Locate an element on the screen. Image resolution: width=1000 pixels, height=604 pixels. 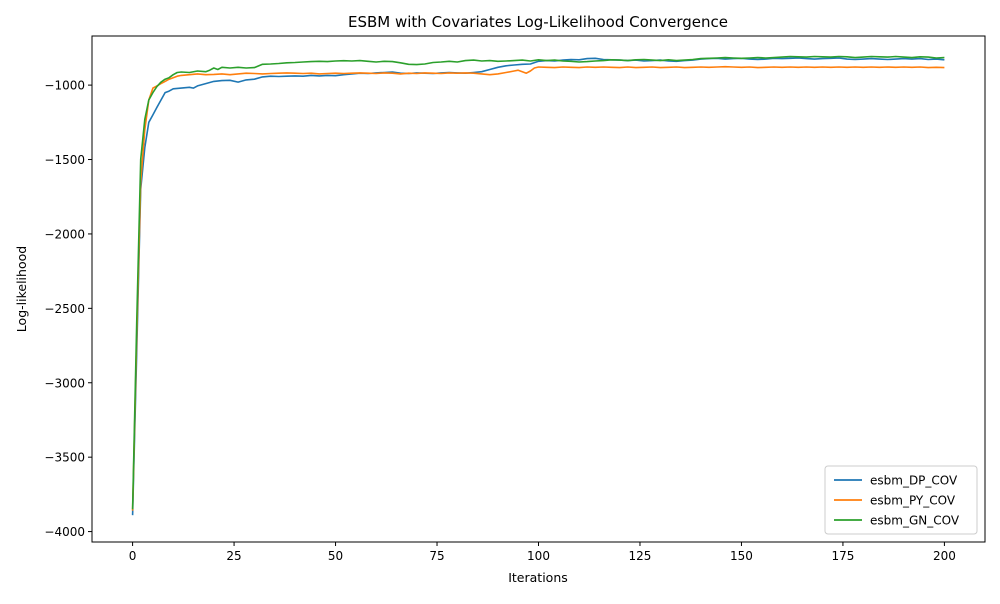
y-tick-label: −1000 is located at coordinates (64, 86).